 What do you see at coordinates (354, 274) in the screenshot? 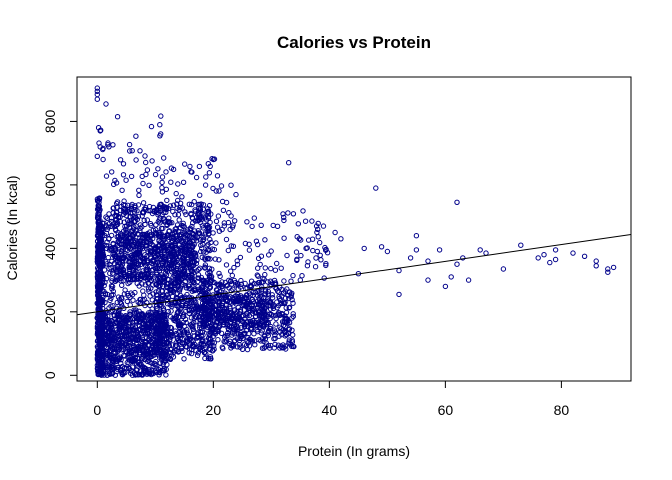
I see `regression-line` at bounding box center [354, 274].